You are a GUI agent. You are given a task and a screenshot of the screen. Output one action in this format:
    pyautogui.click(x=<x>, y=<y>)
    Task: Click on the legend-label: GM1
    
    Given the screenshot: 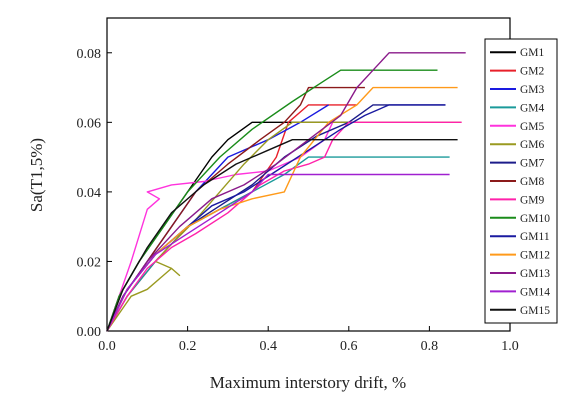 What is the action you would take?
    pyautogui.click(x=532, y=53)
    